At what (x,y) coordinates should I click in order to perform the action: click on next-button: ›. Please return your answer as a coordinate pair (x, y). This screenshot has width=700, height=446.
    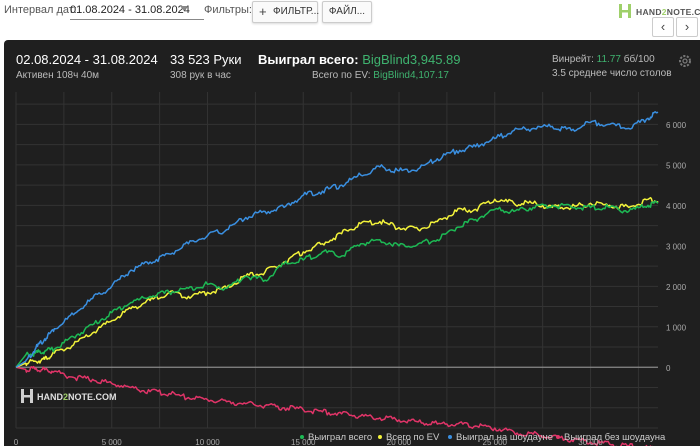
    Looking at the image, I should click on (687, 27).